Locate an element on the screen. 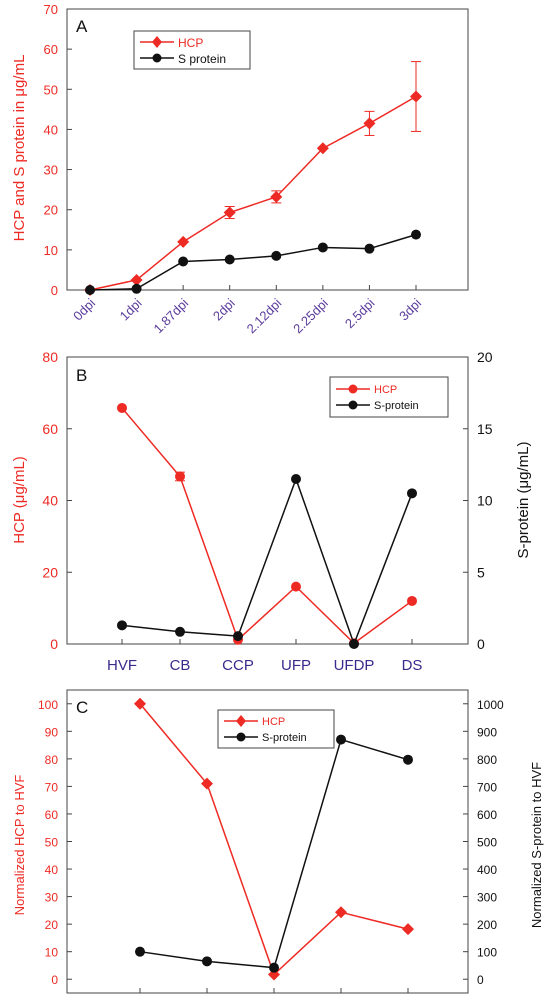 The width and height of the screenshot is (550, 1000). y-tick-label-right: 300 is located at coordinates (487, 898).